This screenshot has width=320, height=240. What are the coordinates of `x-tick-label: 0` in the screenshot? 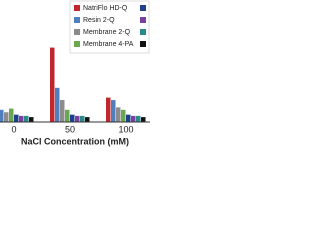 It's located at (13, 129).